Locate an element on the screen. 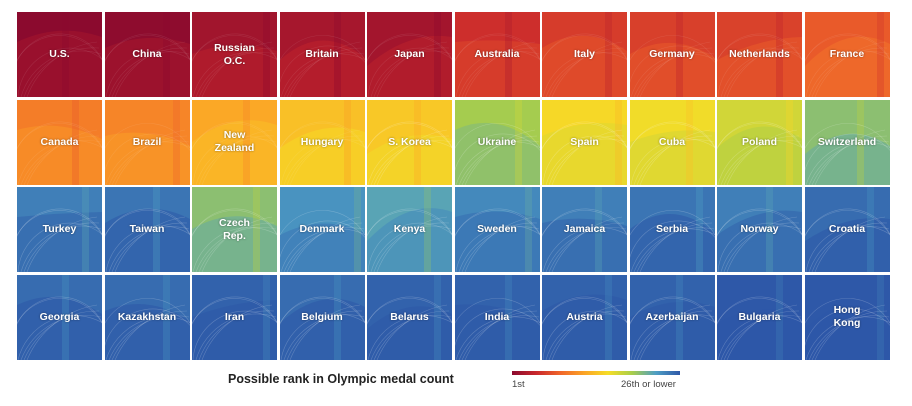 This screenshot has width=912, height=406. country-tile: Netherlands is located at coordinates (759, 54).